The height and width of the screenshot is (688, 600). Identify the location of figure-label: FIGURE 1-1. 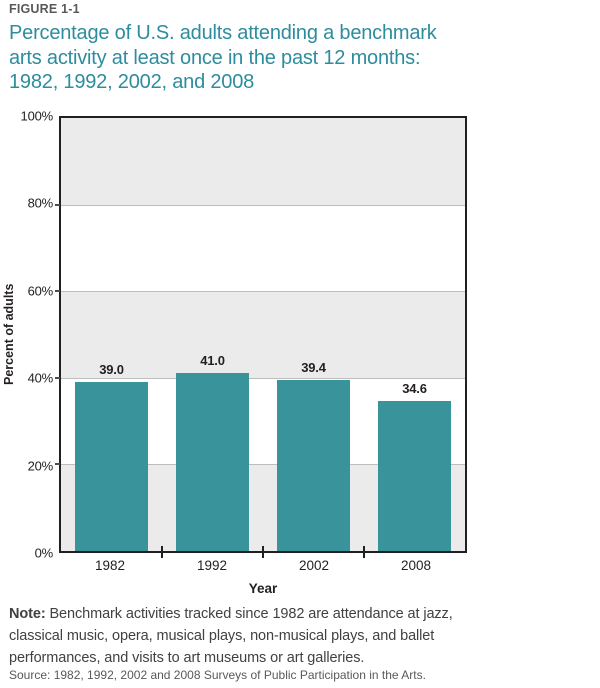
(44, 9).